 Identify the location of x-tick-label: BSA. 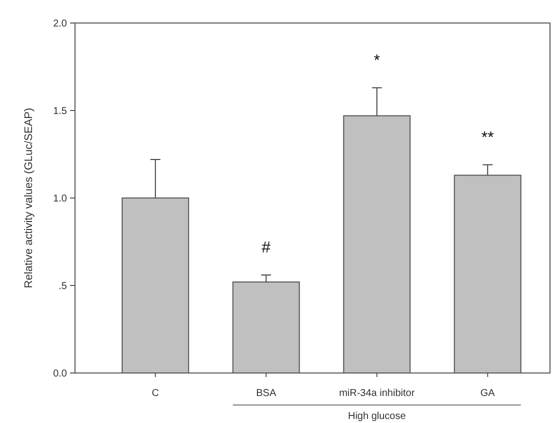
(266, 393).